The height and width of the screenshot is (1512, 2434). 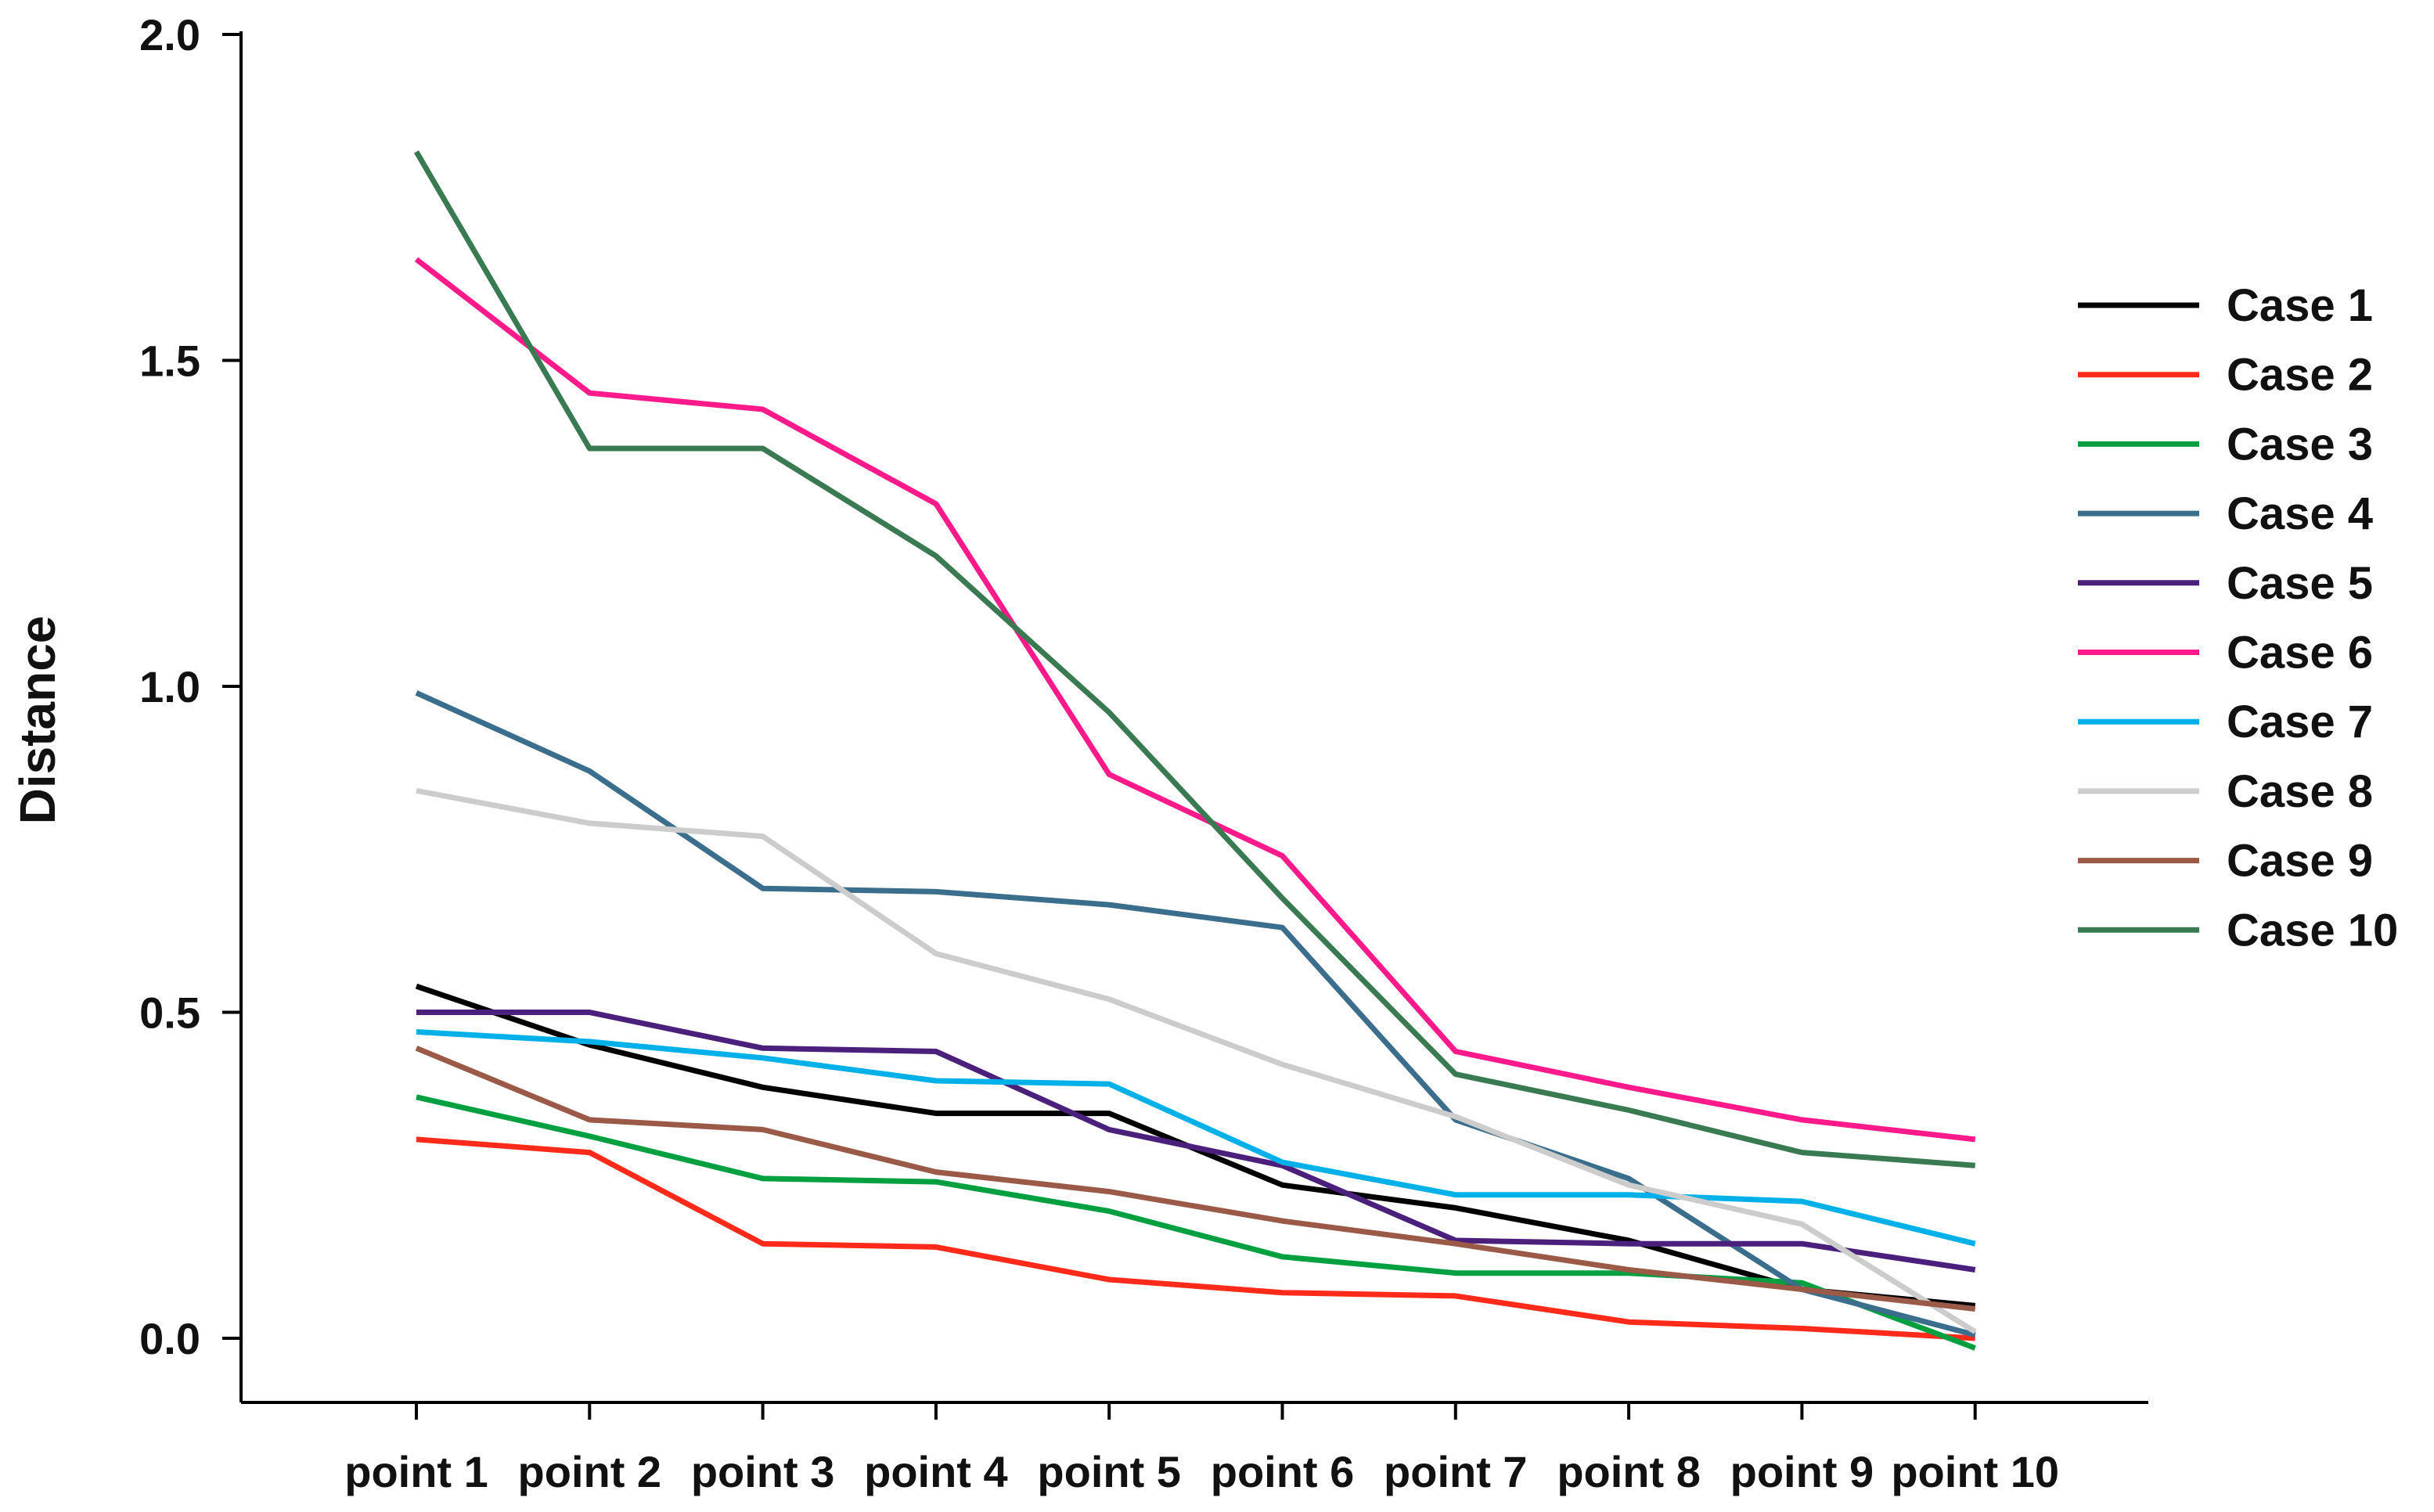 What do you see at coordinates (1283, 1471) in the screenshot?
I see `x-tick-label: point 6` at bounding box center [1283, 1471].